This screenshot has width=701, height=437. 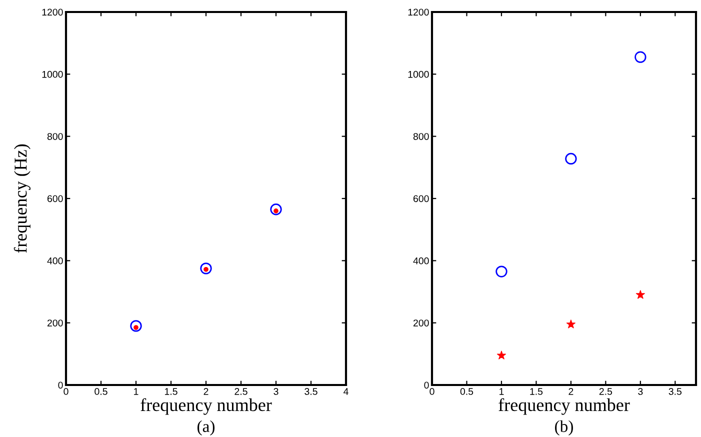 I want to click on text: (b), so click(x=564, y=428).